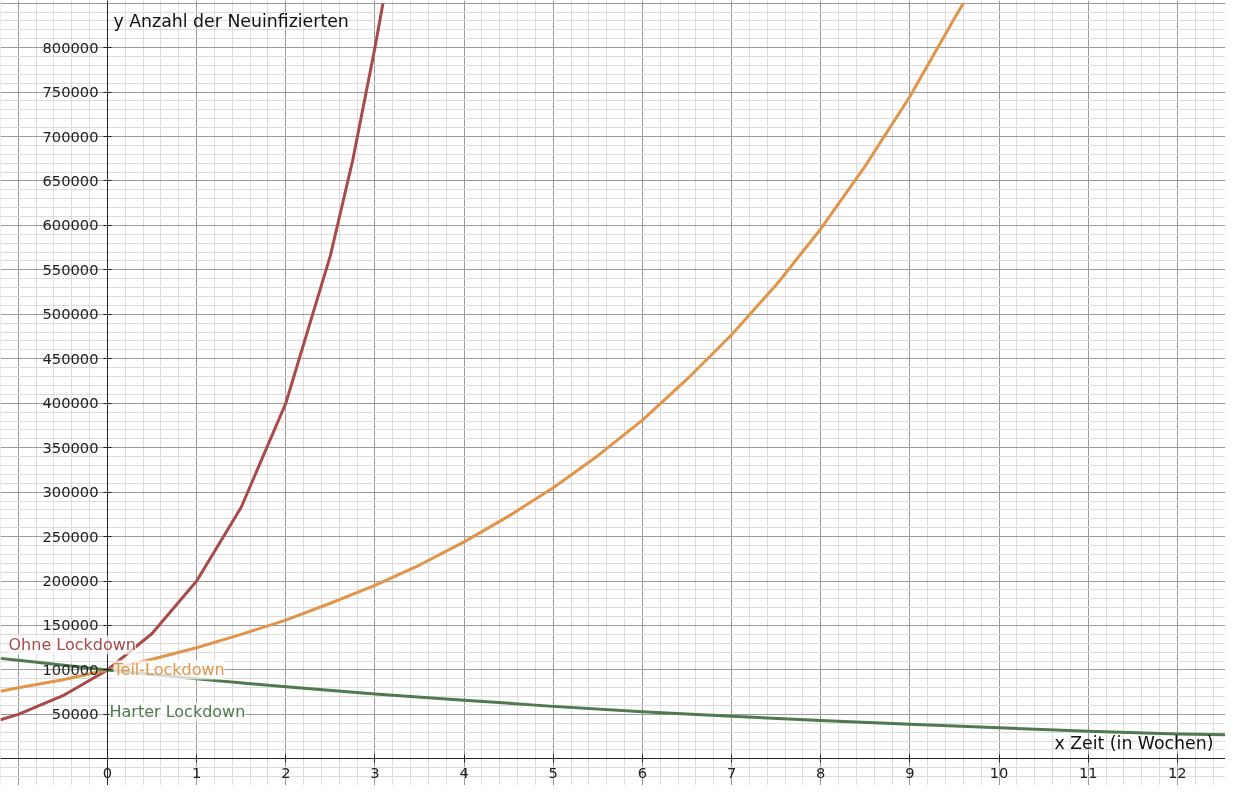  What do you see at coordinates (70, 225) in the screenshot?
I see `y-tick-label: 600000` at bounding box center [70, 225].